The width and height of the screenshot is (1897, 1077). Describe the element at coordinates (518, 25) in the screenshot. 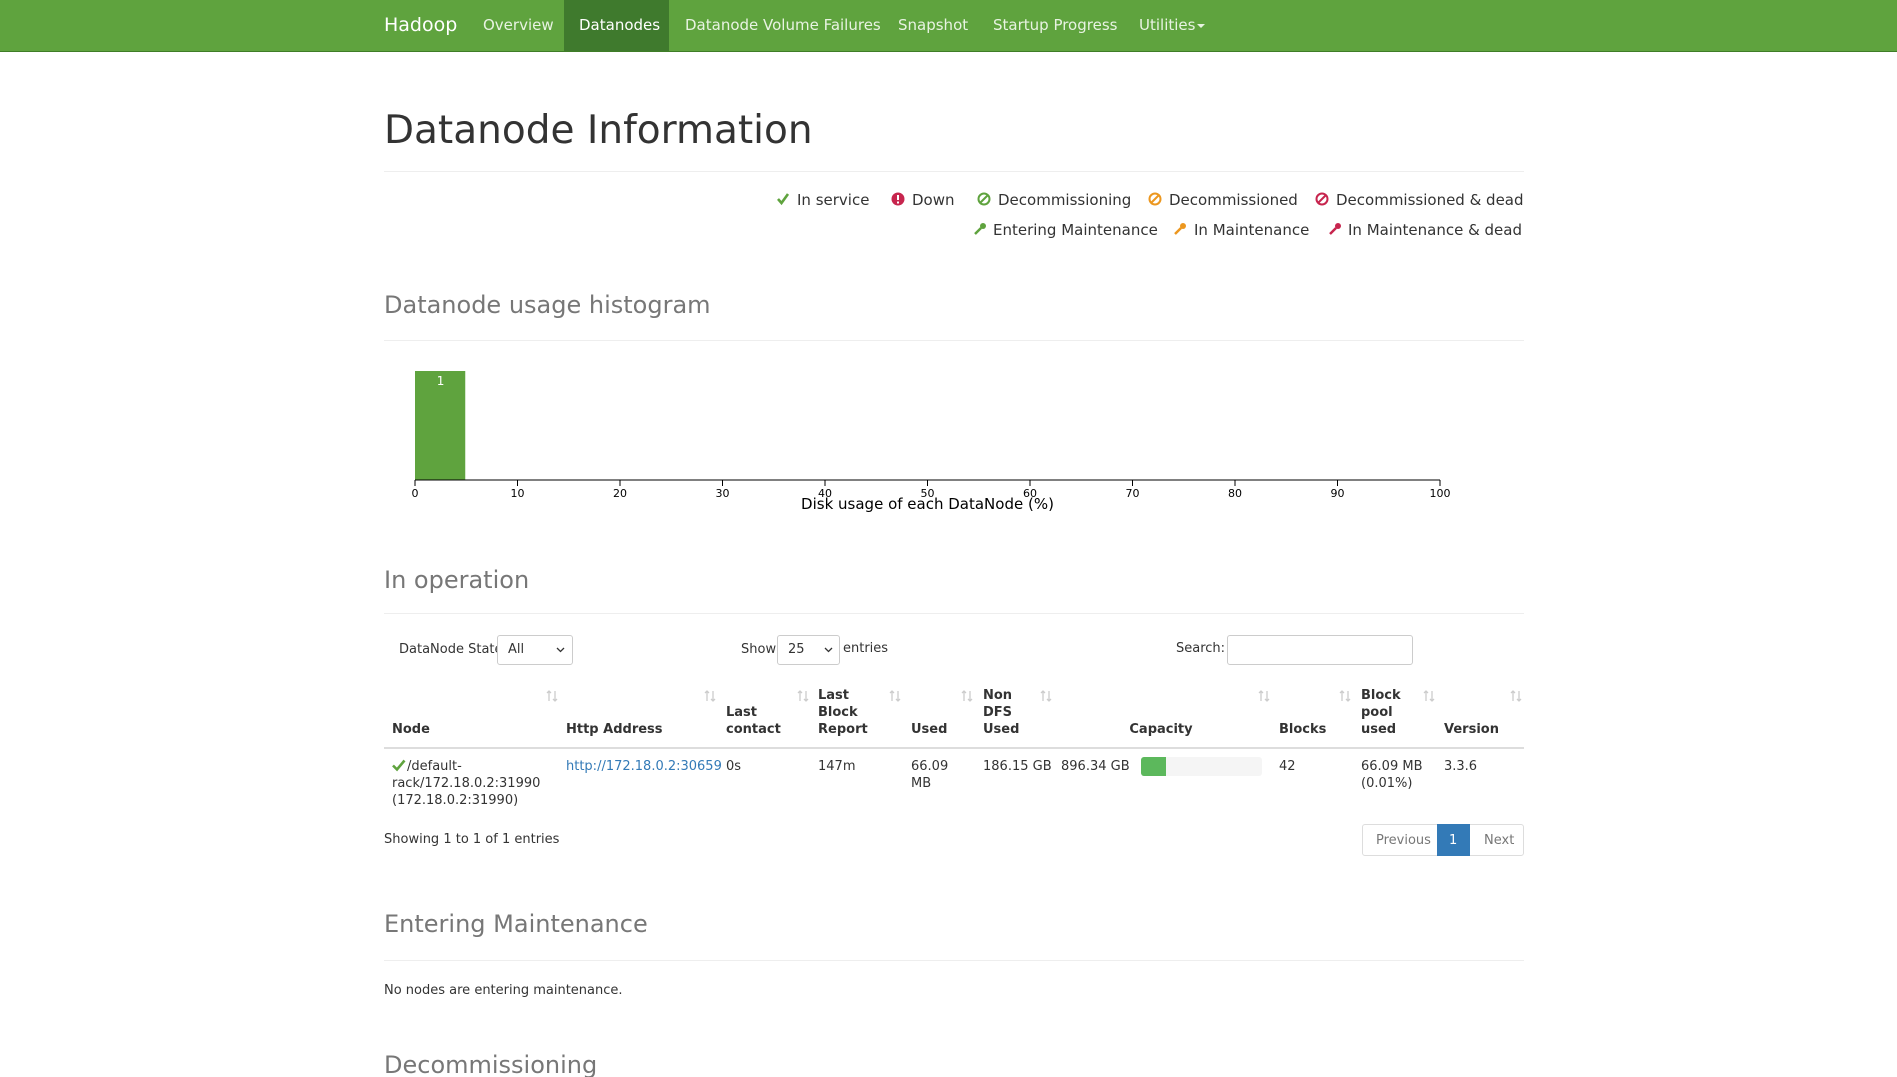

I see `nav-link: Overview` at that location.